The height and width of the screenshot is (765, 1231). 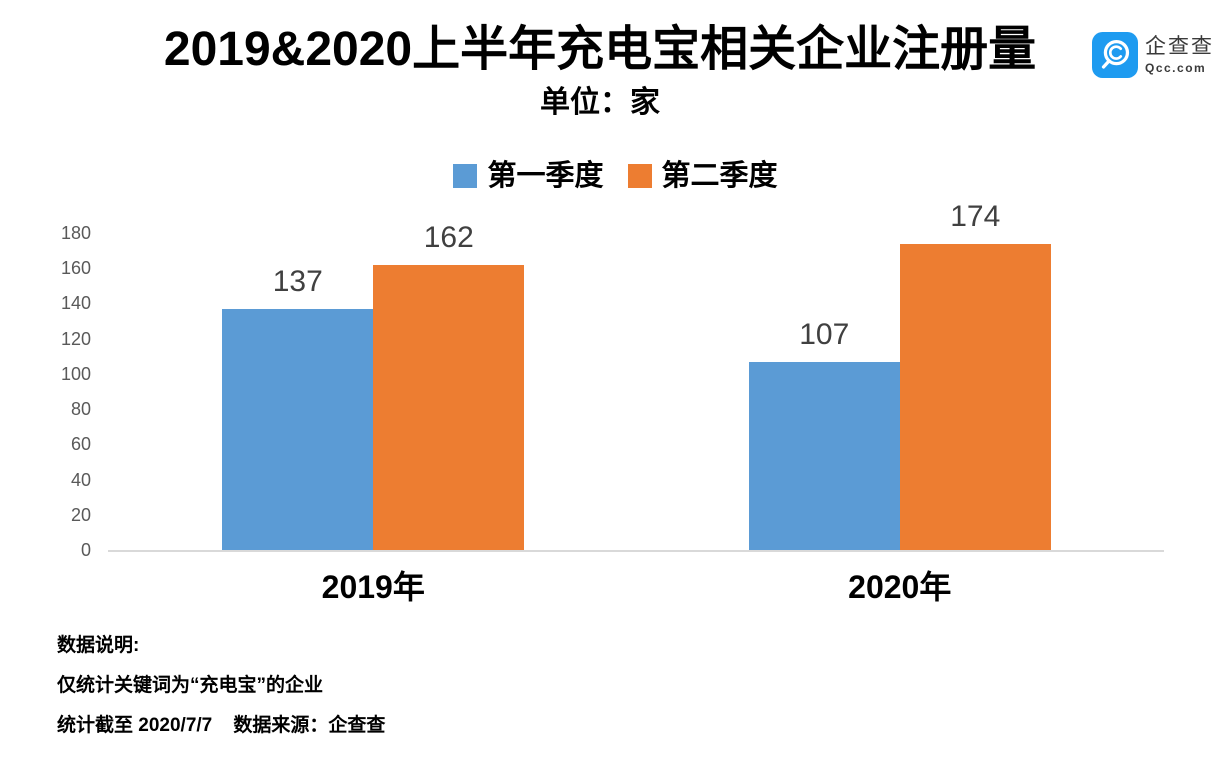 I want to click on qichacha-logo: 企查查 Qcc.com, so click(x=1153, y=55).